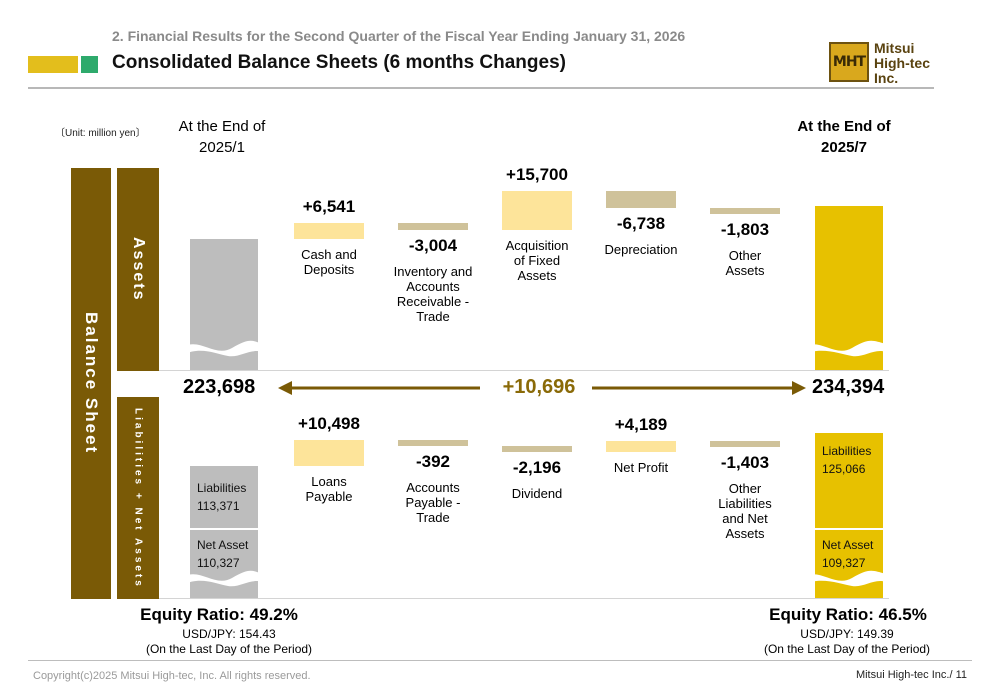 Image resolution: width=1000 pixels, height=685 pixels. I want to click on start-period-line-2: 2025/1, so click(222, 147).